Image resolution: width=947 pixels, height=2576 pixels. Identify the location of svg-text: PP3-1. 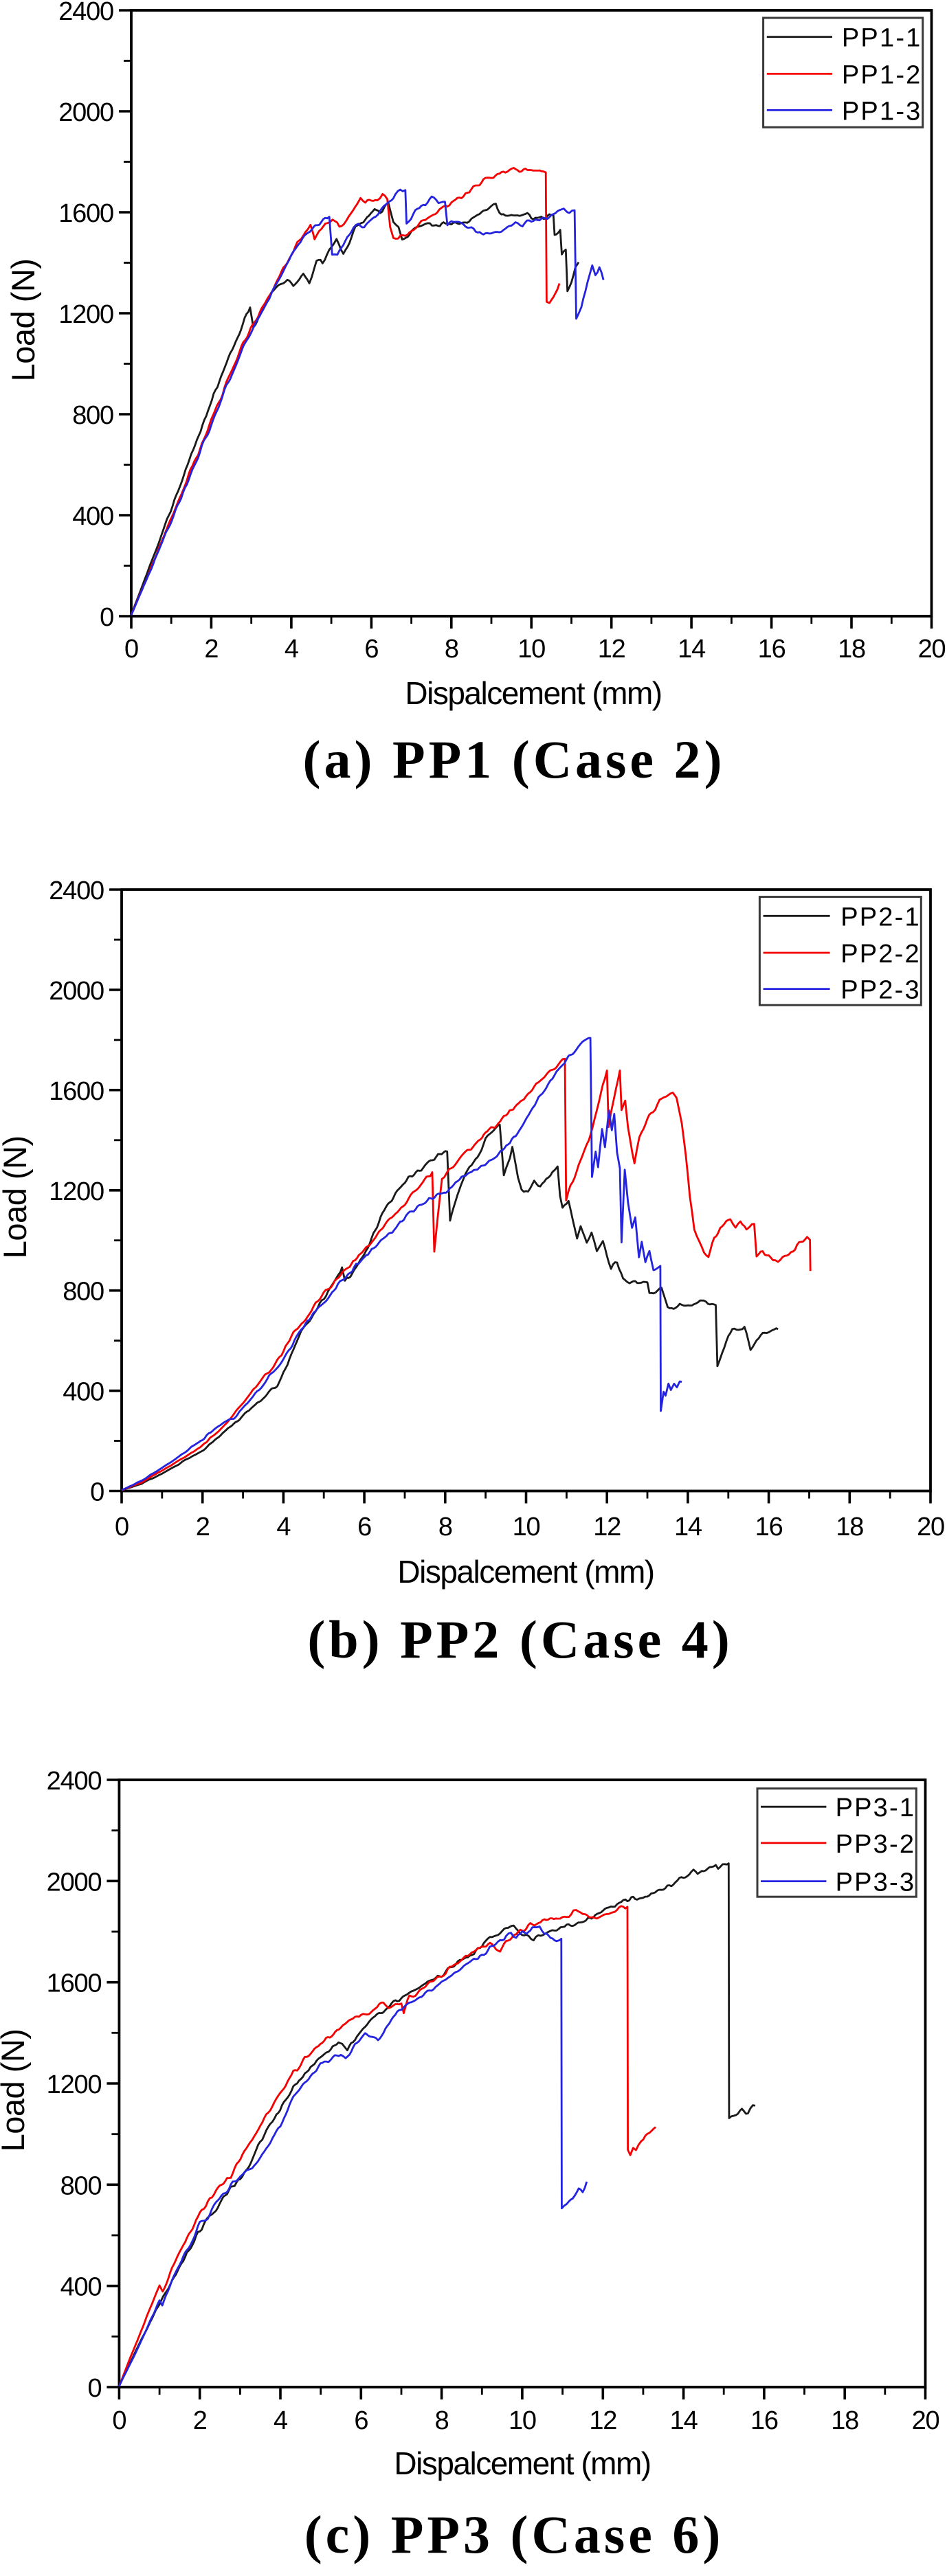
(876, 1808).